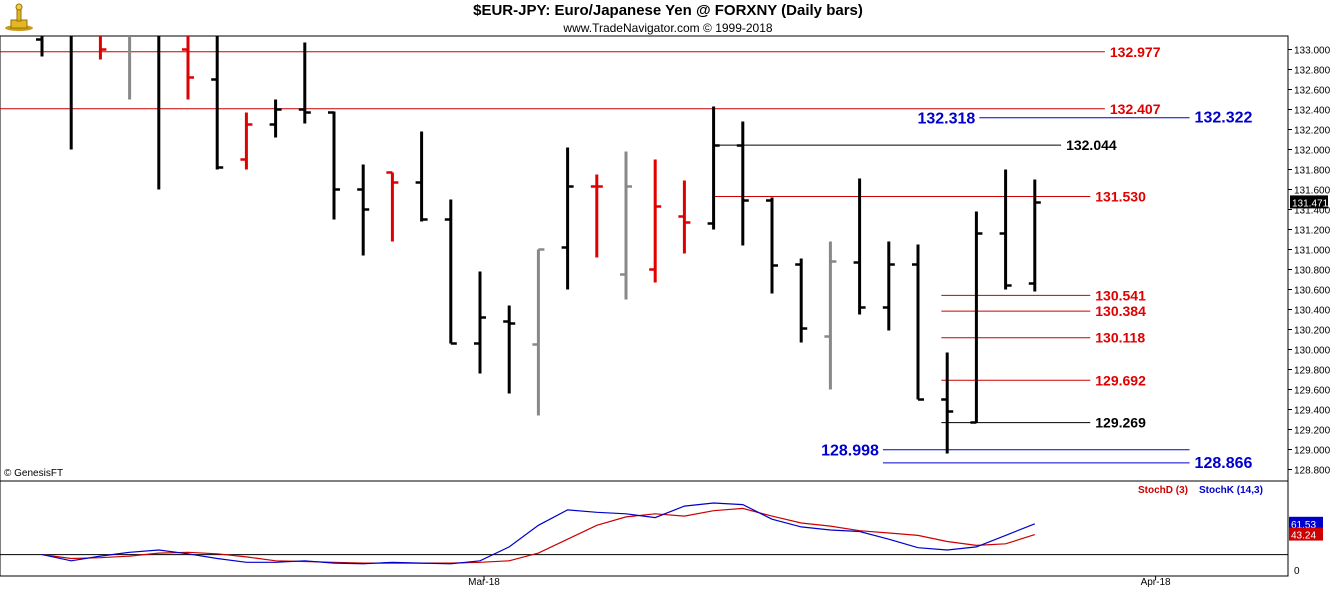 The width and height of the screenshot is (1336, 591). I want to click on level-label: 131.530, so click(1120, 197).